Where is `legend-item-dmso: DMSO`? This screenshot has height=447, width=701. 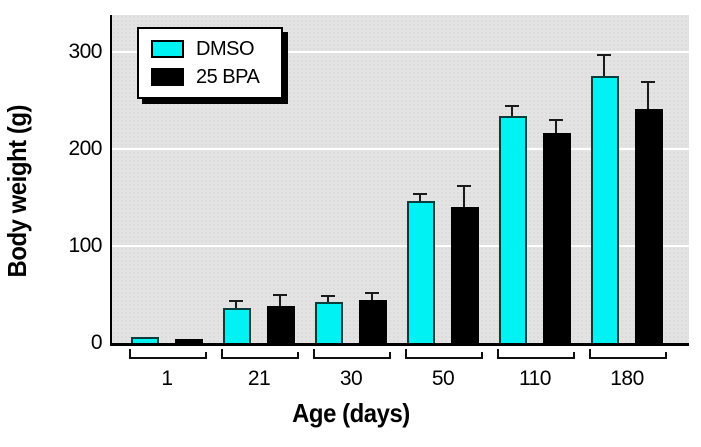
legend-item-dmso: DMSO is located at coordinates (216, 49).